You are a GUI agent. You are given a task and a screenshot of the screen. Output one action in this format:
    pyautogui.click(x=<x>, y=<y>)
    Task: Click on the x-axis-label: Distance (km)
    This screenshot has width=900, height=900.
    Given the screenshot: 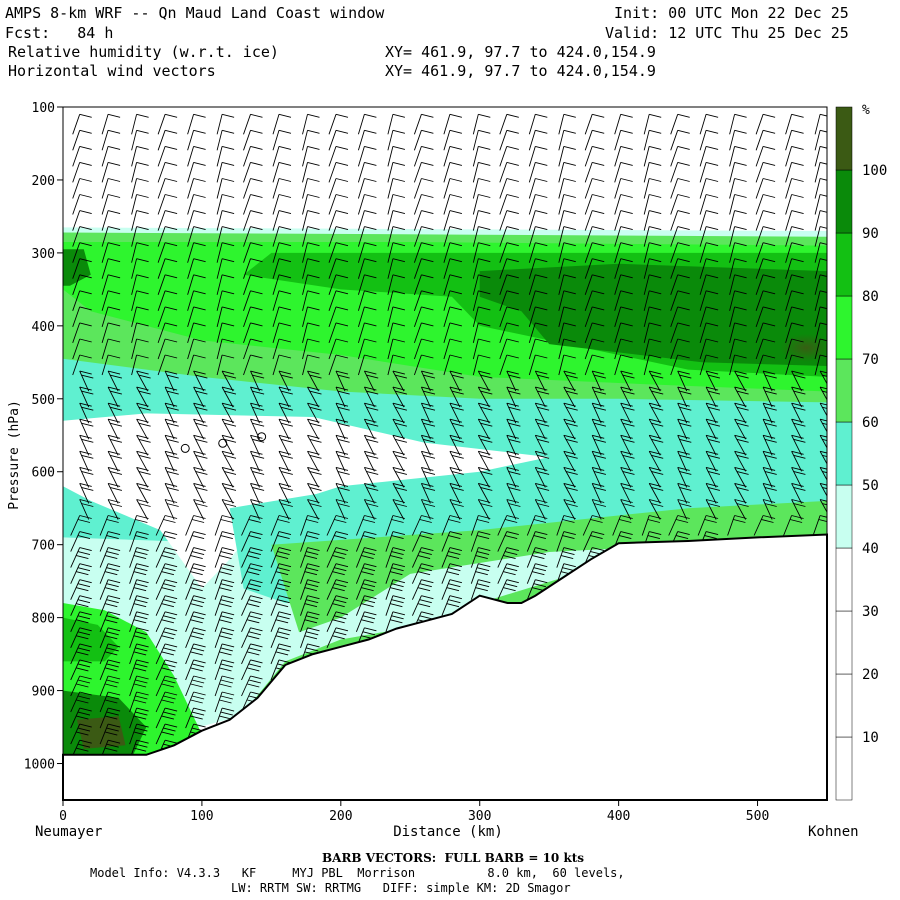 What is the action you would take?
    pyautogui.click(x=448, y=832)
    